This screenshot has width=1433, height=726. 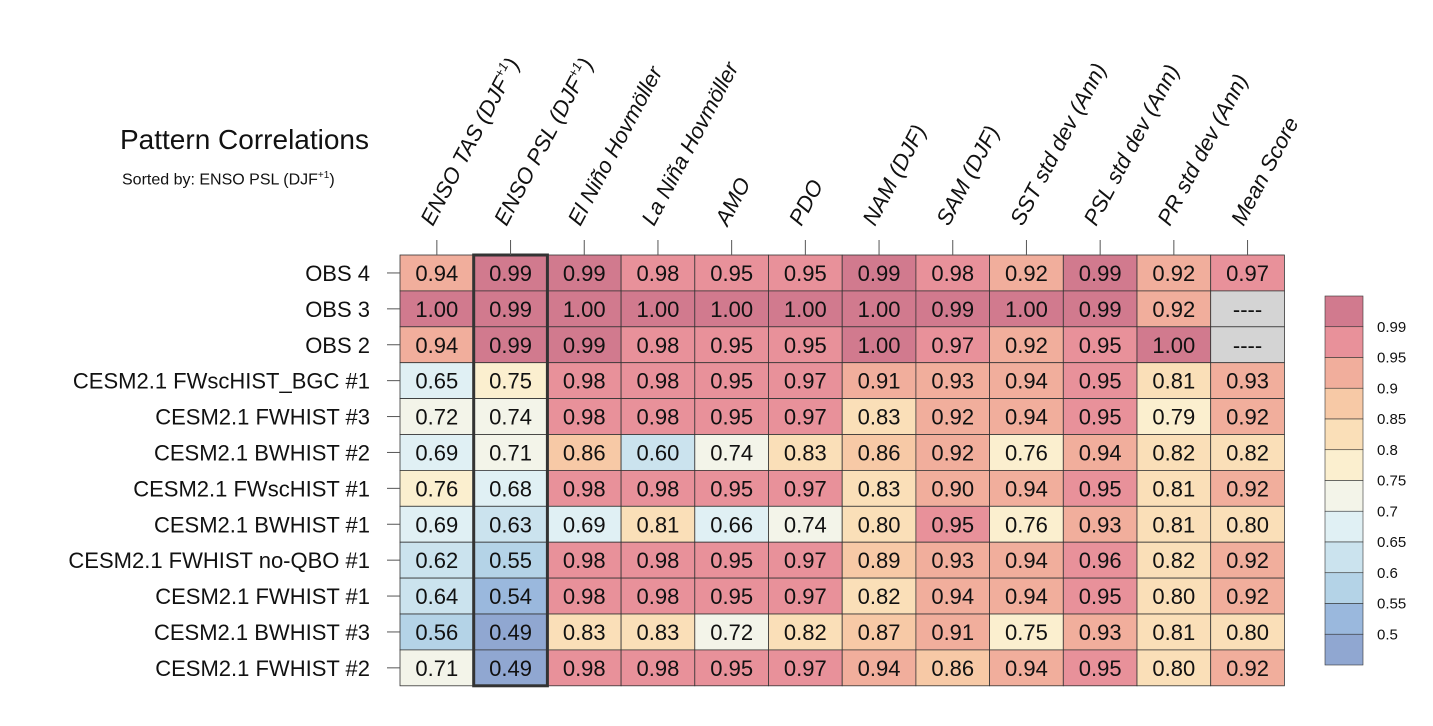 What do you see at coordinates (805, 488) in the screenshot?
I see `cell-value: 0.97` at bounding box center [805, 488].